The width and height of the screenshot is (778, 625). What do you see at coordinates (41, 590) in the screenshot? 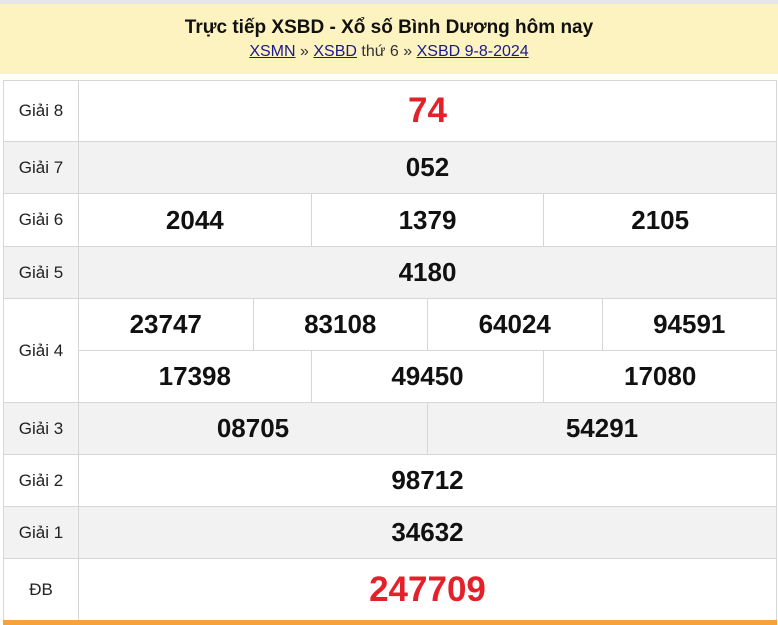
I see `prize-label: ĐB` at bounding box center [41, 590].